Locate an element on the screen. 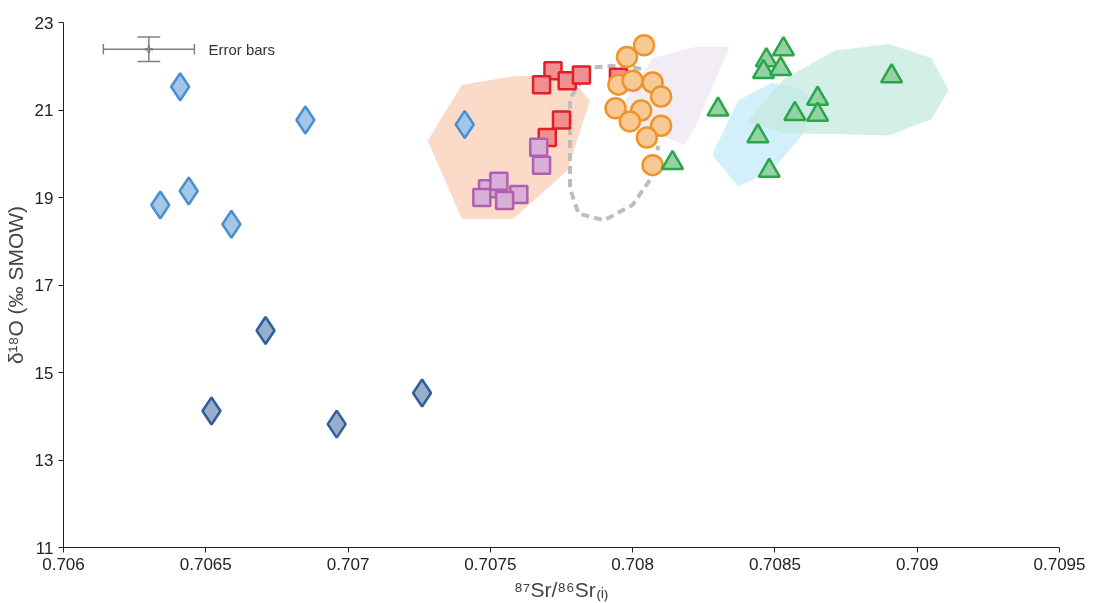 This screenshot has width=1094, height=603. y-tick-label: 17 is located at coordinates (44, 285).